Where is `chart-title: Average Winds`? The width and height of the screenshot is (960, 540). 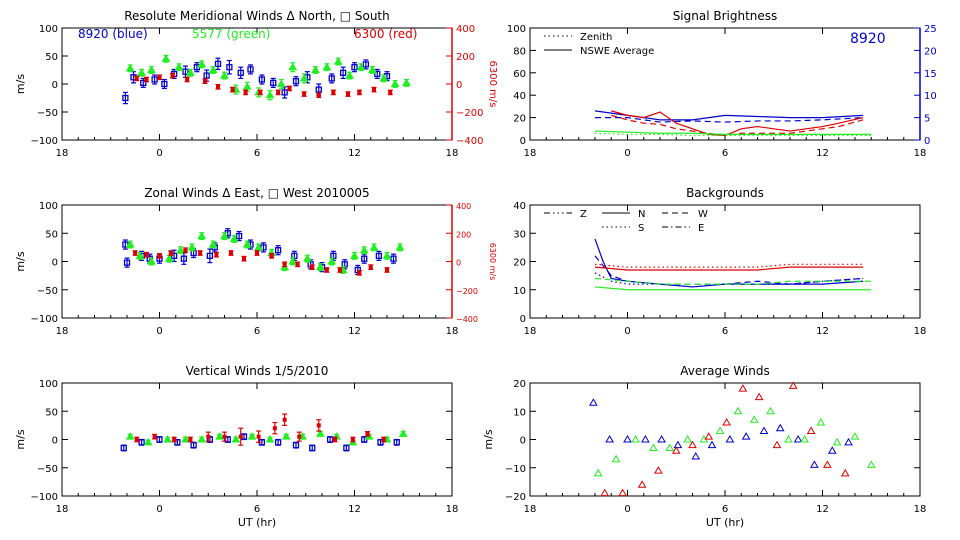 chart-title: Average Winds is located at coordinates (725, 371).